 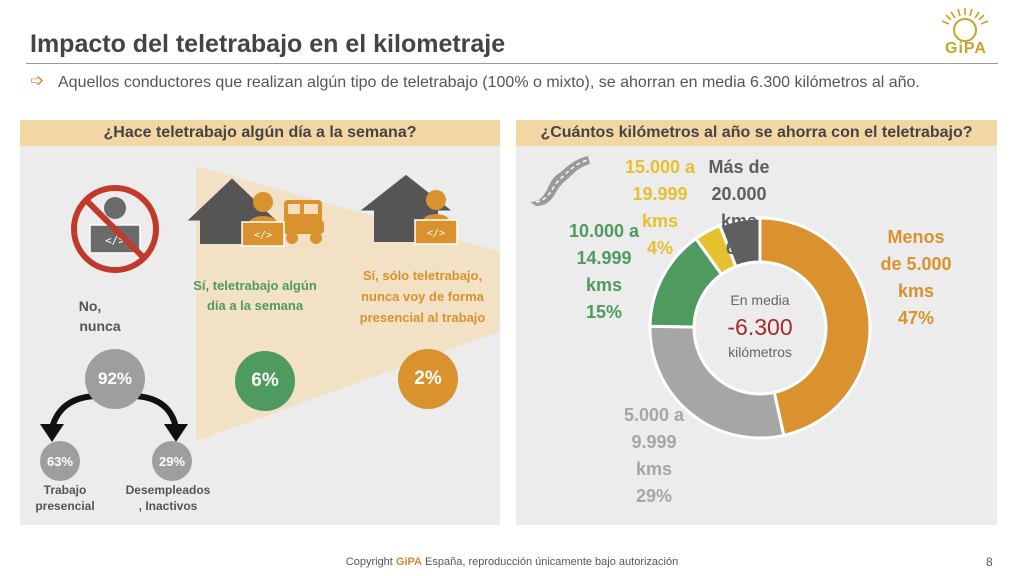 I want to click on mixed-label-line1: Sí, teletrabajo algún, so click(x=255, y=285).